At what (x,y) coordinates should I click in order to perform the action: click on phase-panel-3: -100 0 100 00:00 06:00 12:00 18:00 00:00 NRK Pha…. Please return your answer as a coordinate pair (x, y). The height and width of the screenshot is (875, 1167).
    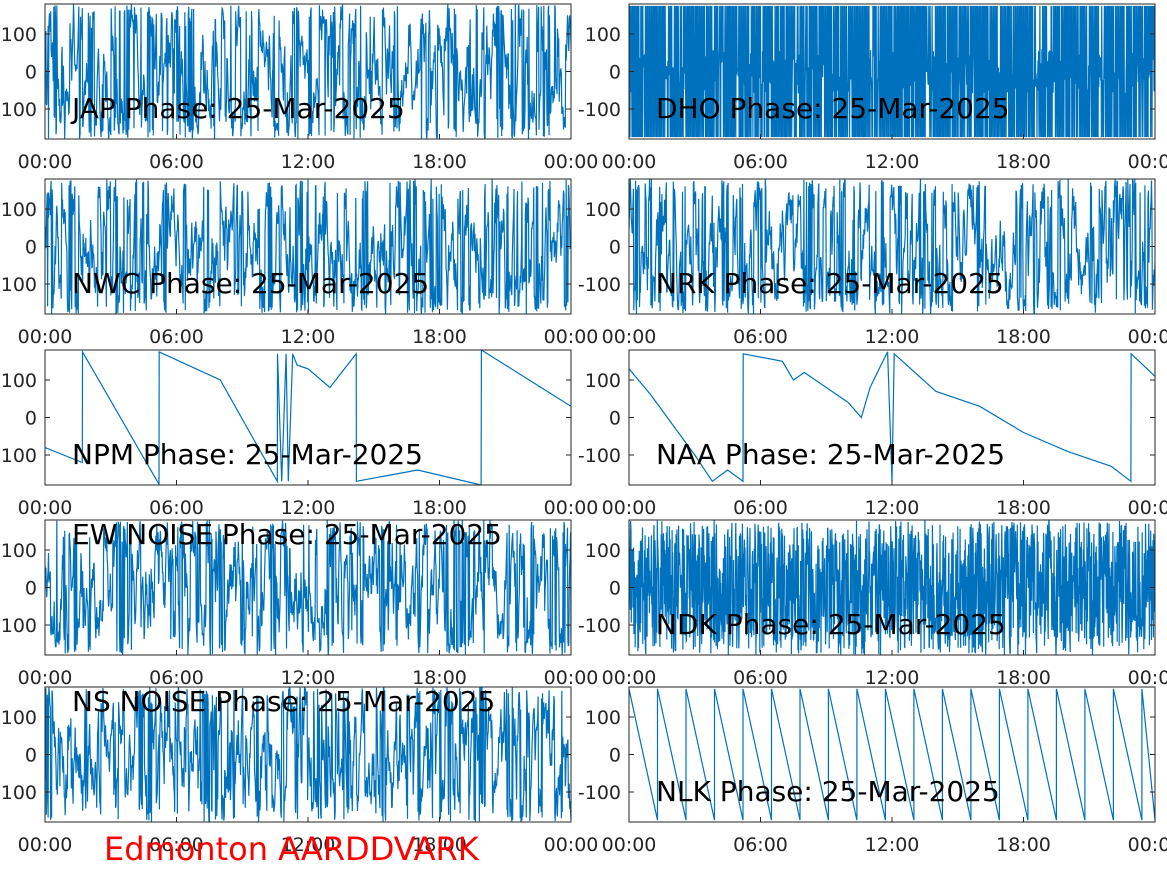
    Looking at the image, I should click on (872, 263).